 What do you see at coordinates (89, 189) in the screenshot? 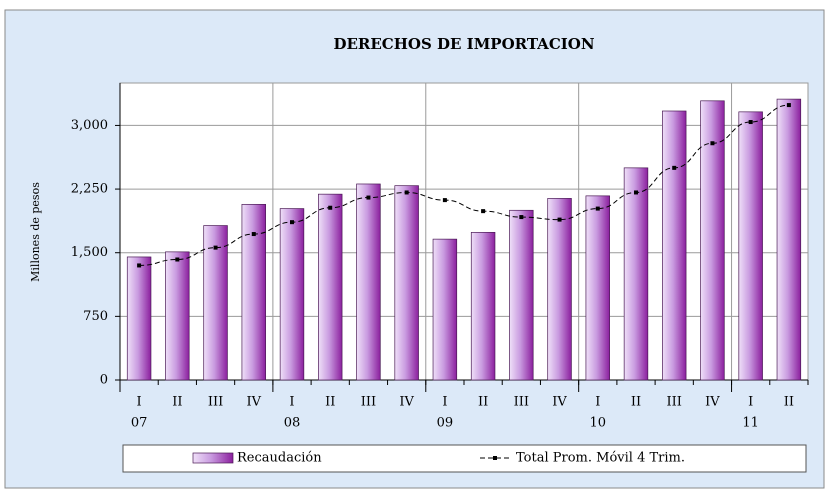
I see `y-tick-label: 2,250` at bounding box center [89, 189].